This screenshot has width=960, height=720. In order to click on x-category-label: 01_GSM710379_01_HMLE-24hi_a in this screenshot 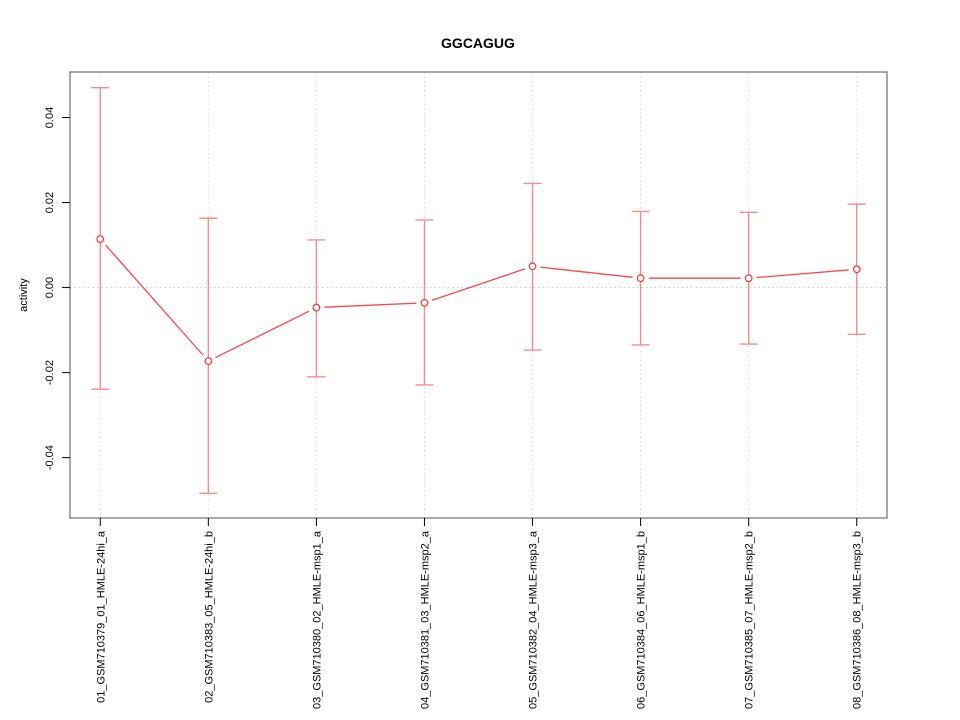, I will do `click(101, 616)`.